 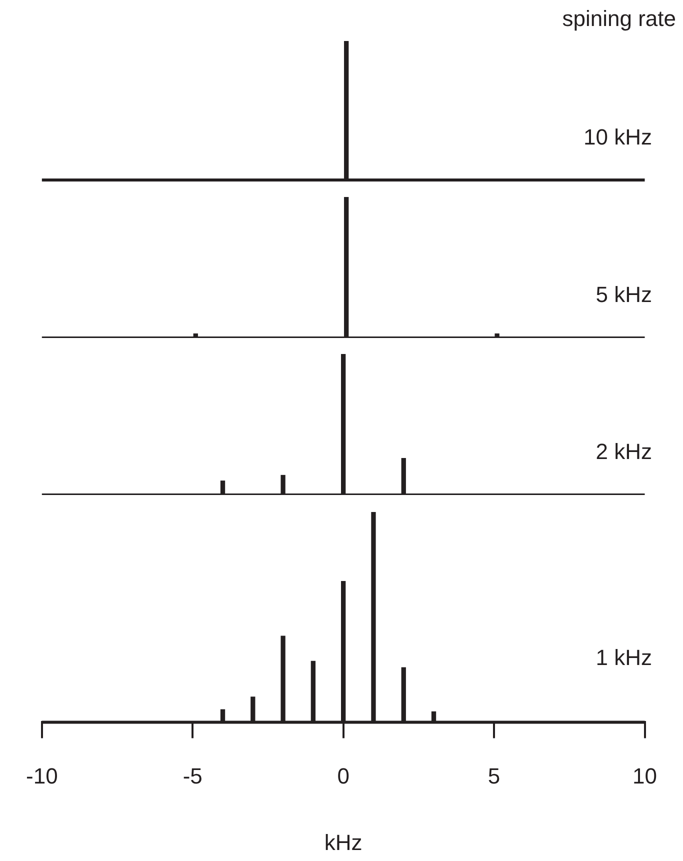 I want to click on annotation: 2 kHz, so click(x=624, y=451).